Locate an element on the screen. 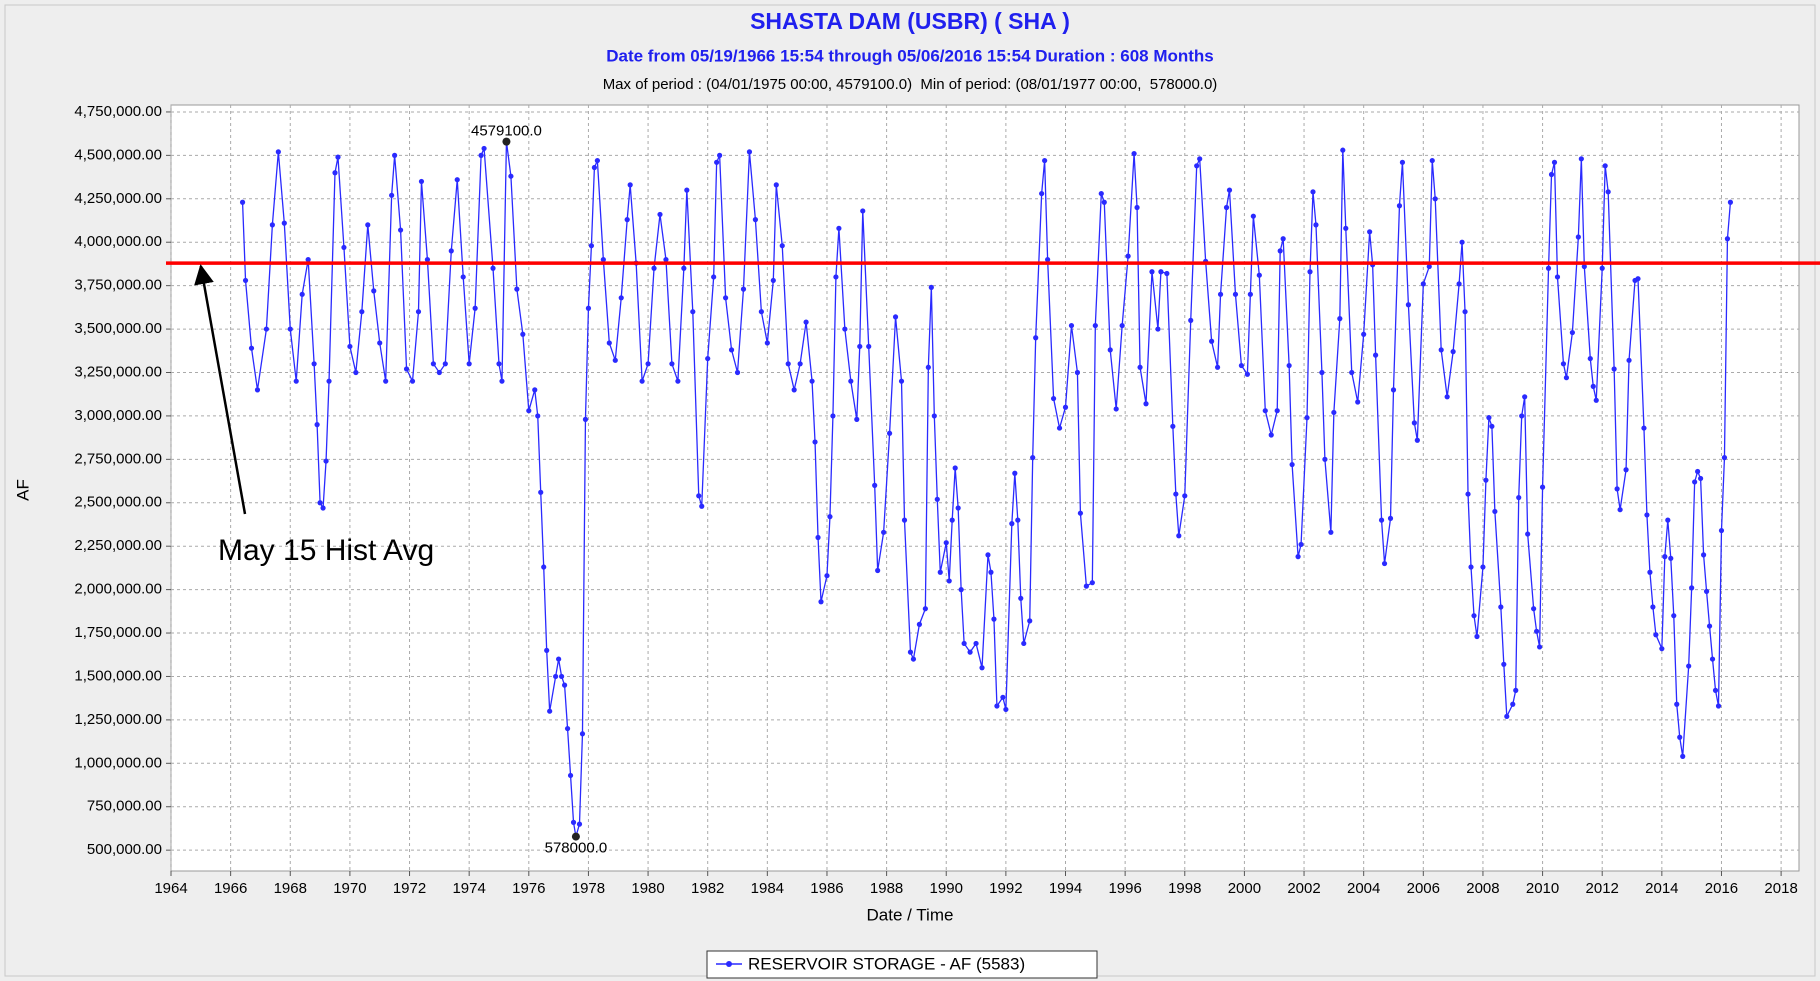  y-tick-label: 3,750,000.00 is located at coordinates (118, 285).